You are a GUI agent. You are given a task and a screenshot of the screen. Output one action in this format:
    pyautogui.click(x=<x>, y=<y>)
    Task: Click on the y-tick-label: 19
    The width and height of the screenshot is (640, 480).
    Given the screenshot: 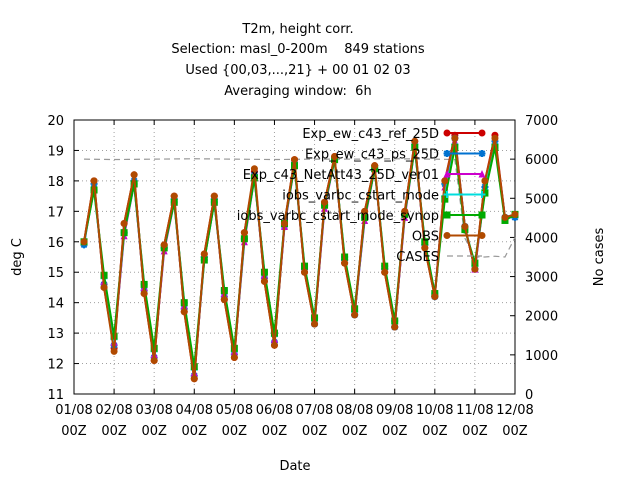 What is the action you would take?
    pyautogui.click(x=55, y=151)
    